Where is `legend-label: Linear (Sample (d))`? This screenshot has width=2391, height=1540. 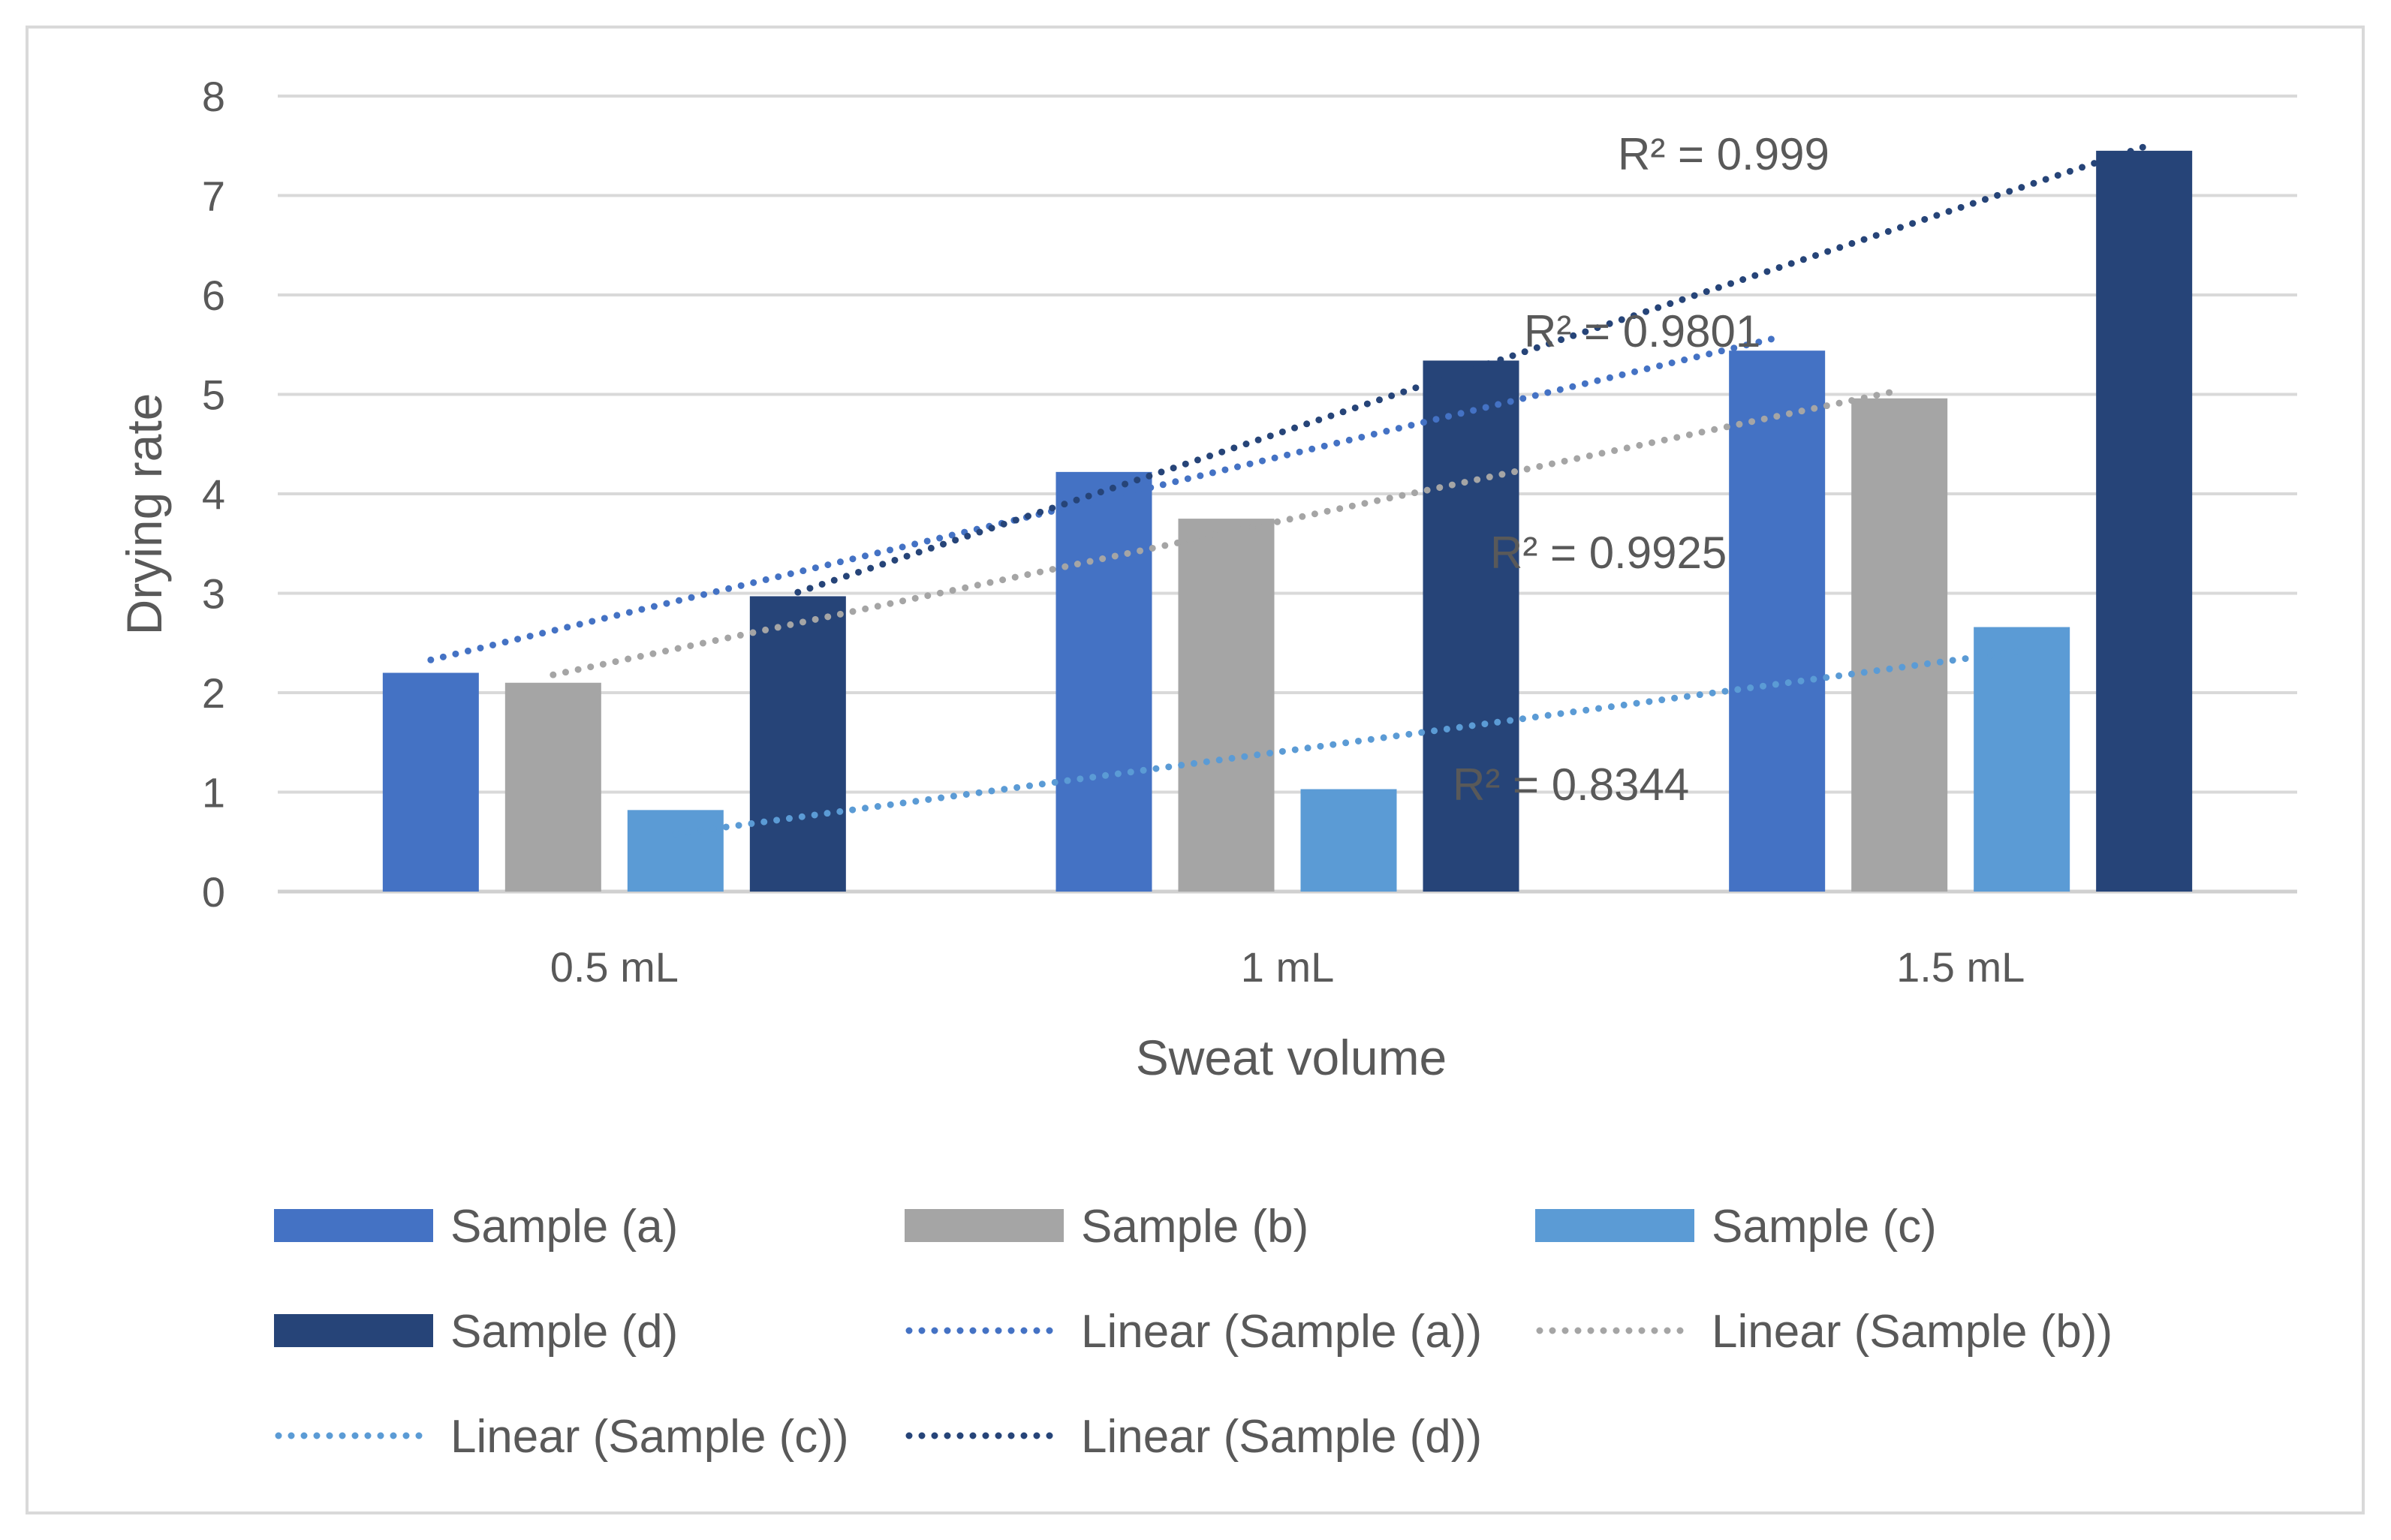
legend-label: Linear (Sample (d)) is located at coordinates (1281, 1437).